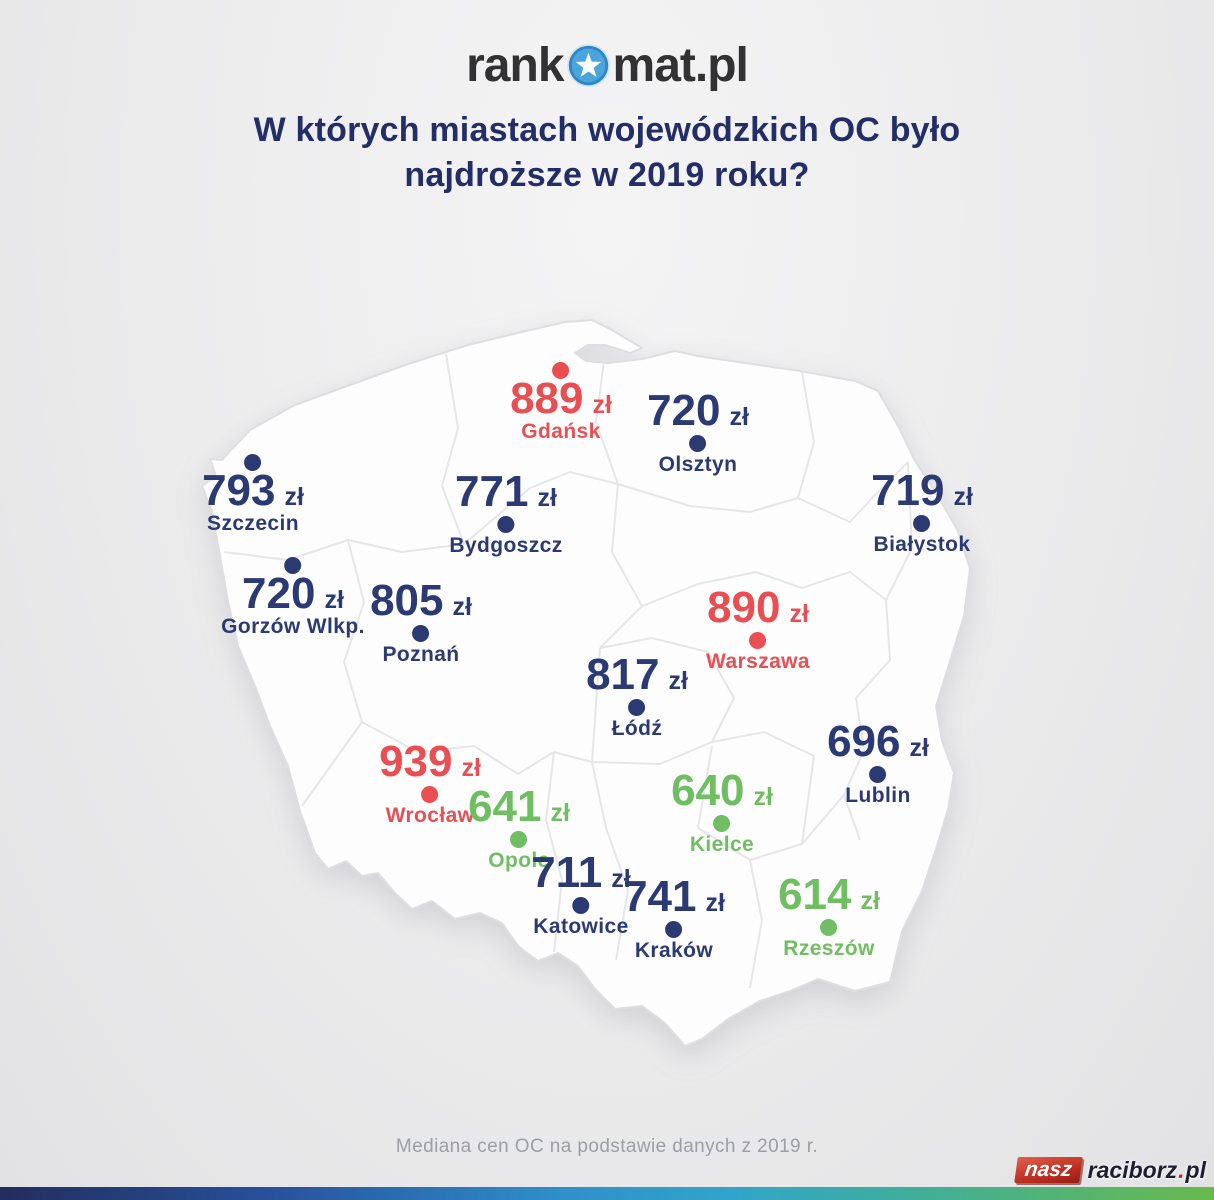 This screenshot has width=1214, height=1200. I want to click on city-price-value: 640, so click(708, 790).